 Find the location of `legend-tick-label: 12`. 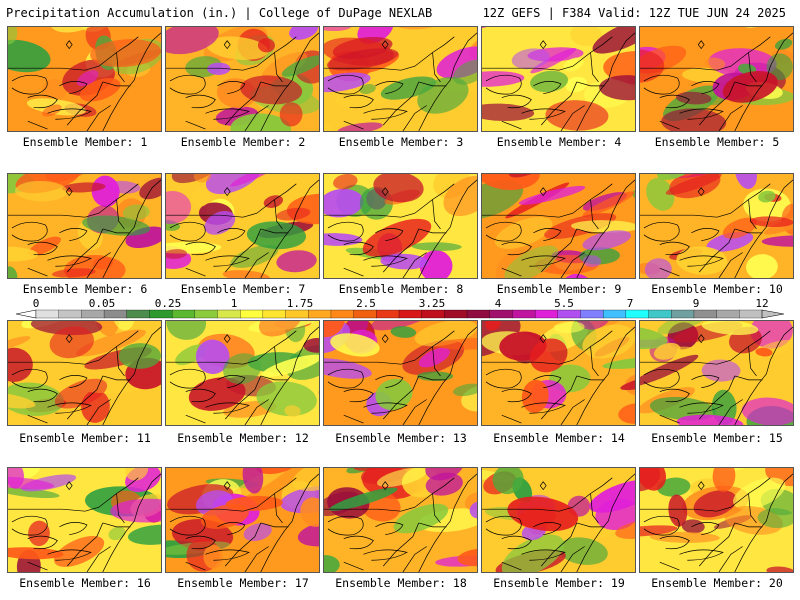

legend-tick-label: 12 is located at coordinates (761, 303).